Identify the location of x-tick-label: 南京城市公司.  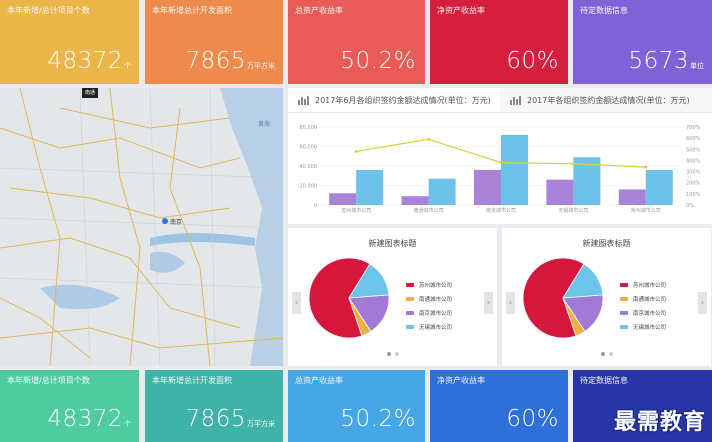
(501, 210).